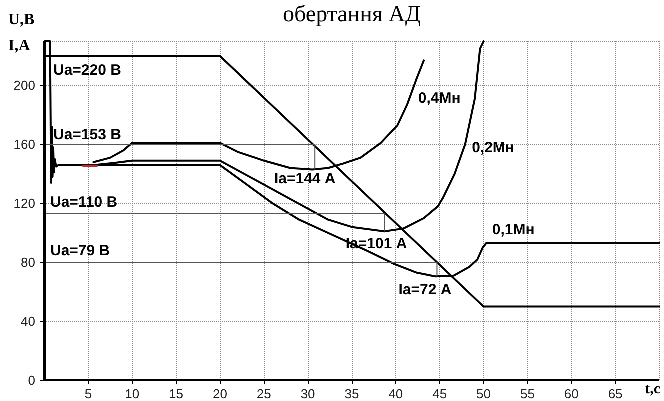 Image resolution: width=664 pixels, height=401 pixels. Describe the element at coordinates (80, 251) in the screenshot. I see `annotation: Ua=79 В` at that location.